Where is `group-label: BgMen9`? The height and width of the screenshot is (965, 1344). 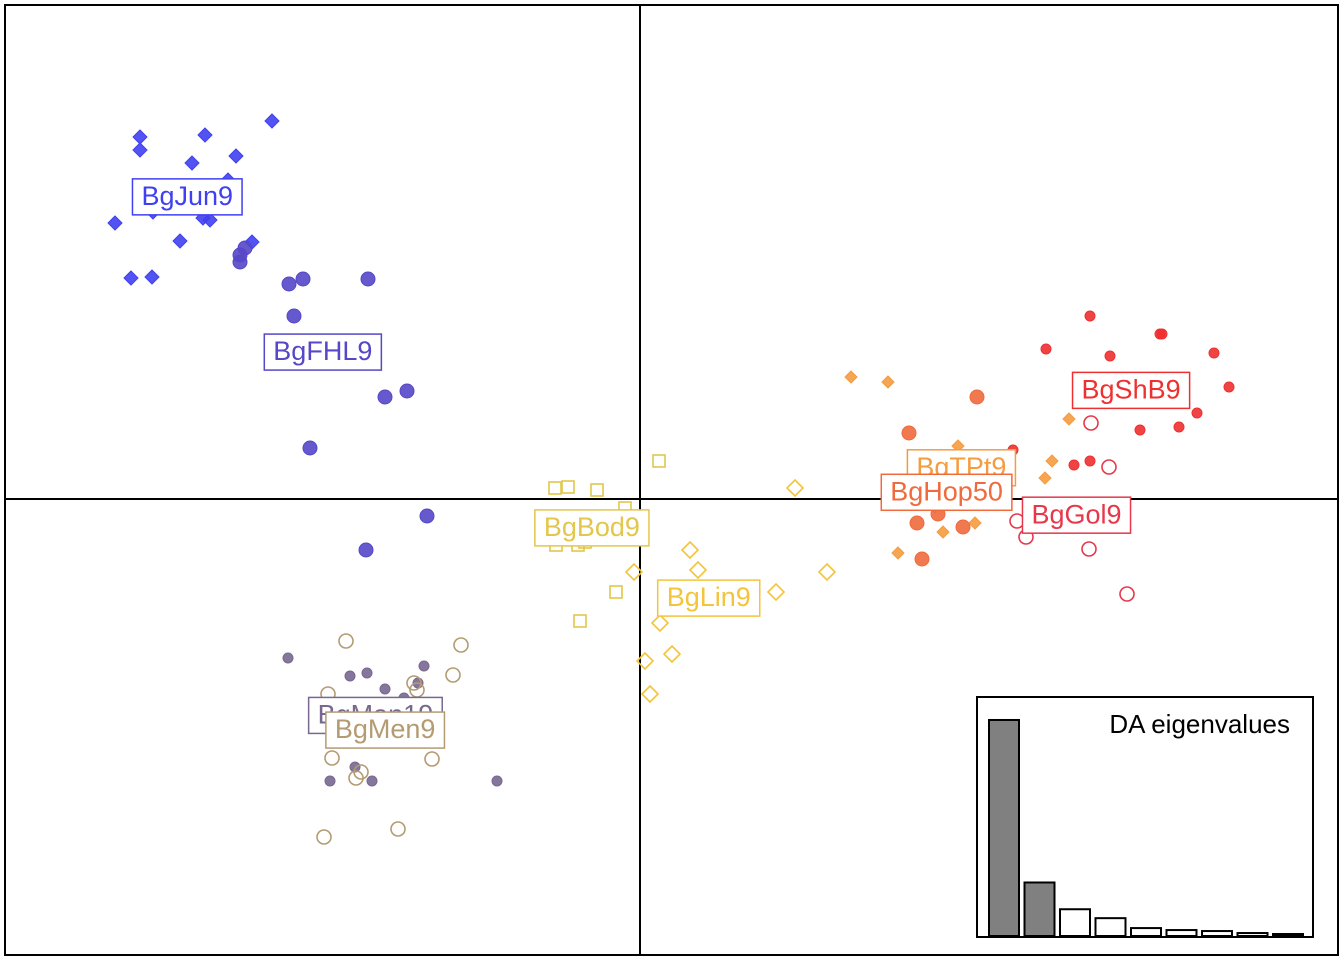
group-label: BgMen9 is located at coordinates (385, 729).